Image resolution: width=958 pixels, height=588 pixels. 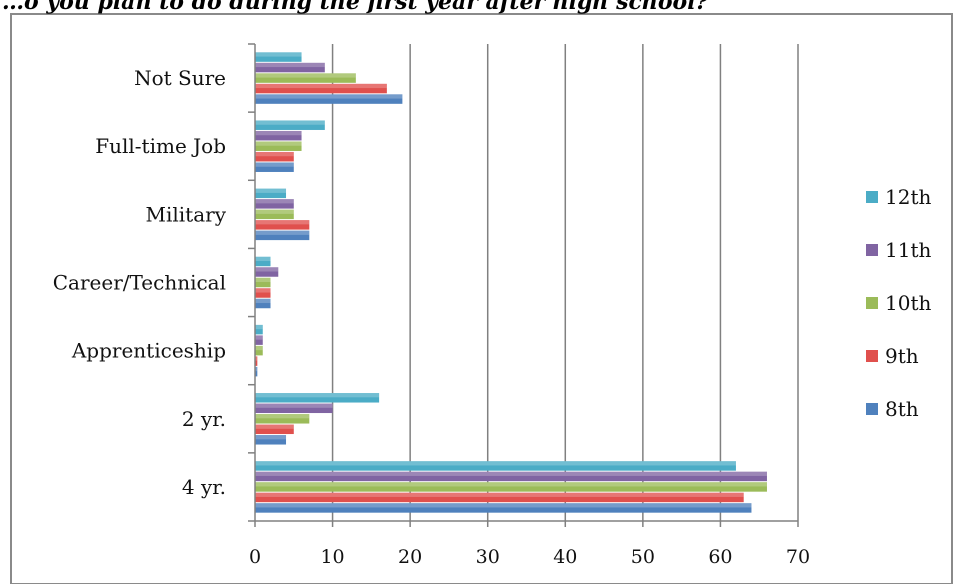 What do you see at coordinates (282, 416) in the screenshot?
I see `bar-shine-2-yr-10th` at bounding box center [282, 416].